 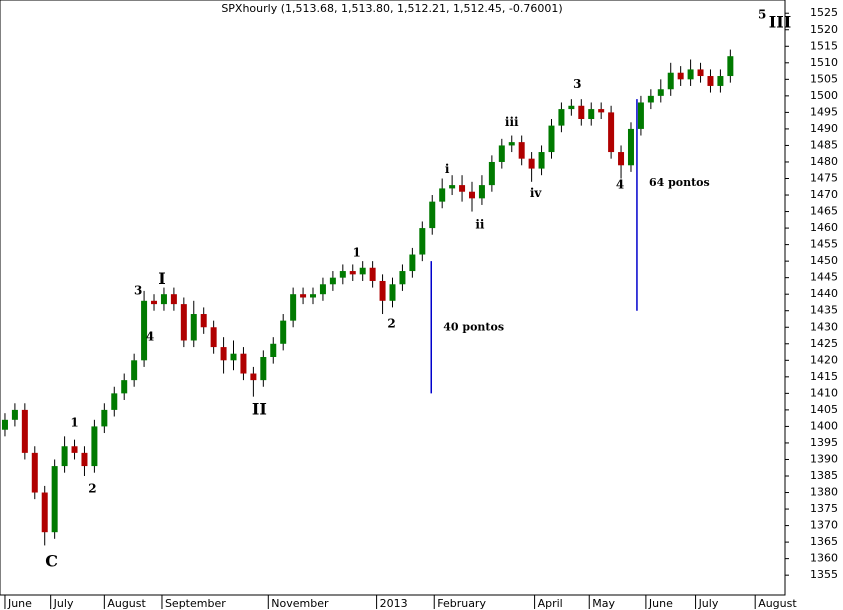 What do you see at coordinates (394, 603) in the screenshot?
I see `x-tick-label: 2013` at bounding box center [394, 603].